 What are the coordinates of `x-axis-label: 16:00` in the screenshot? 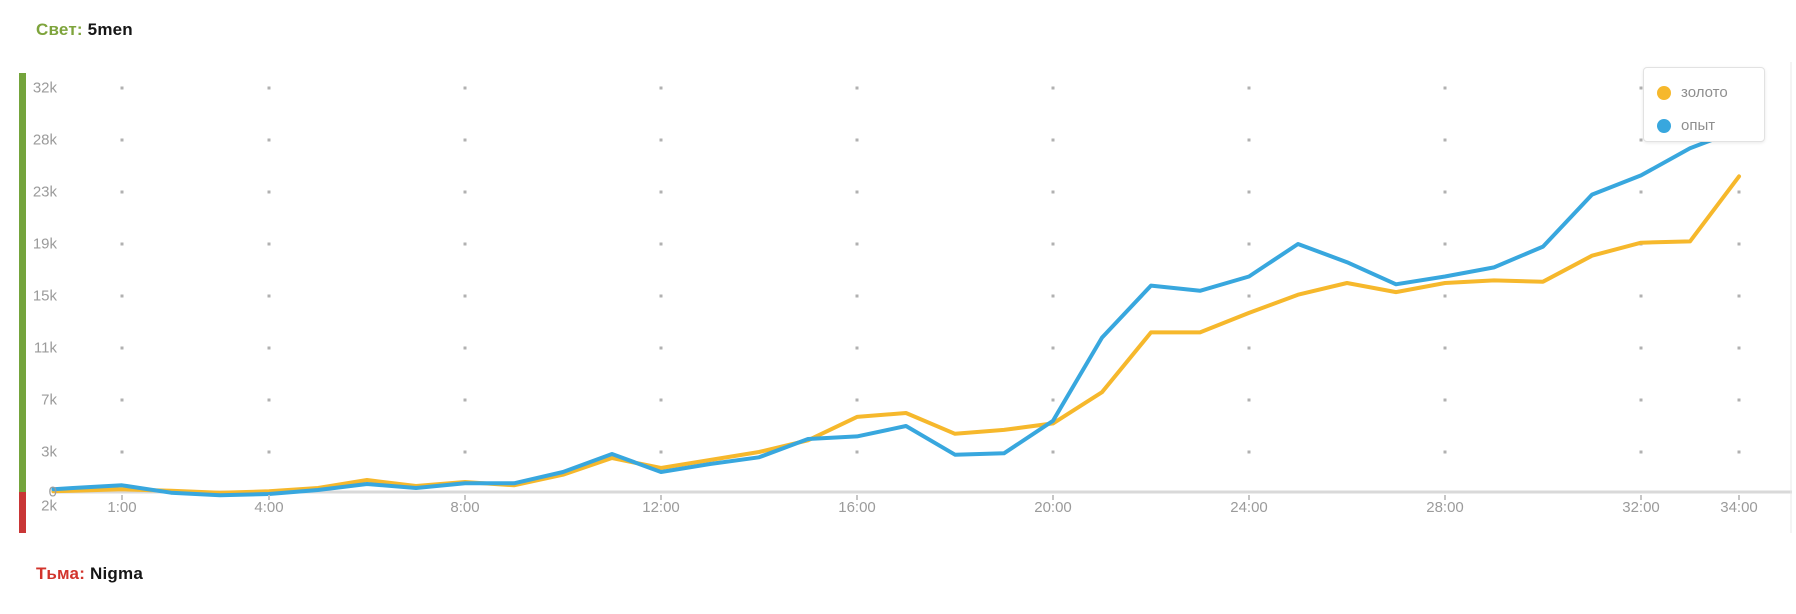 It's located at (857, 507).